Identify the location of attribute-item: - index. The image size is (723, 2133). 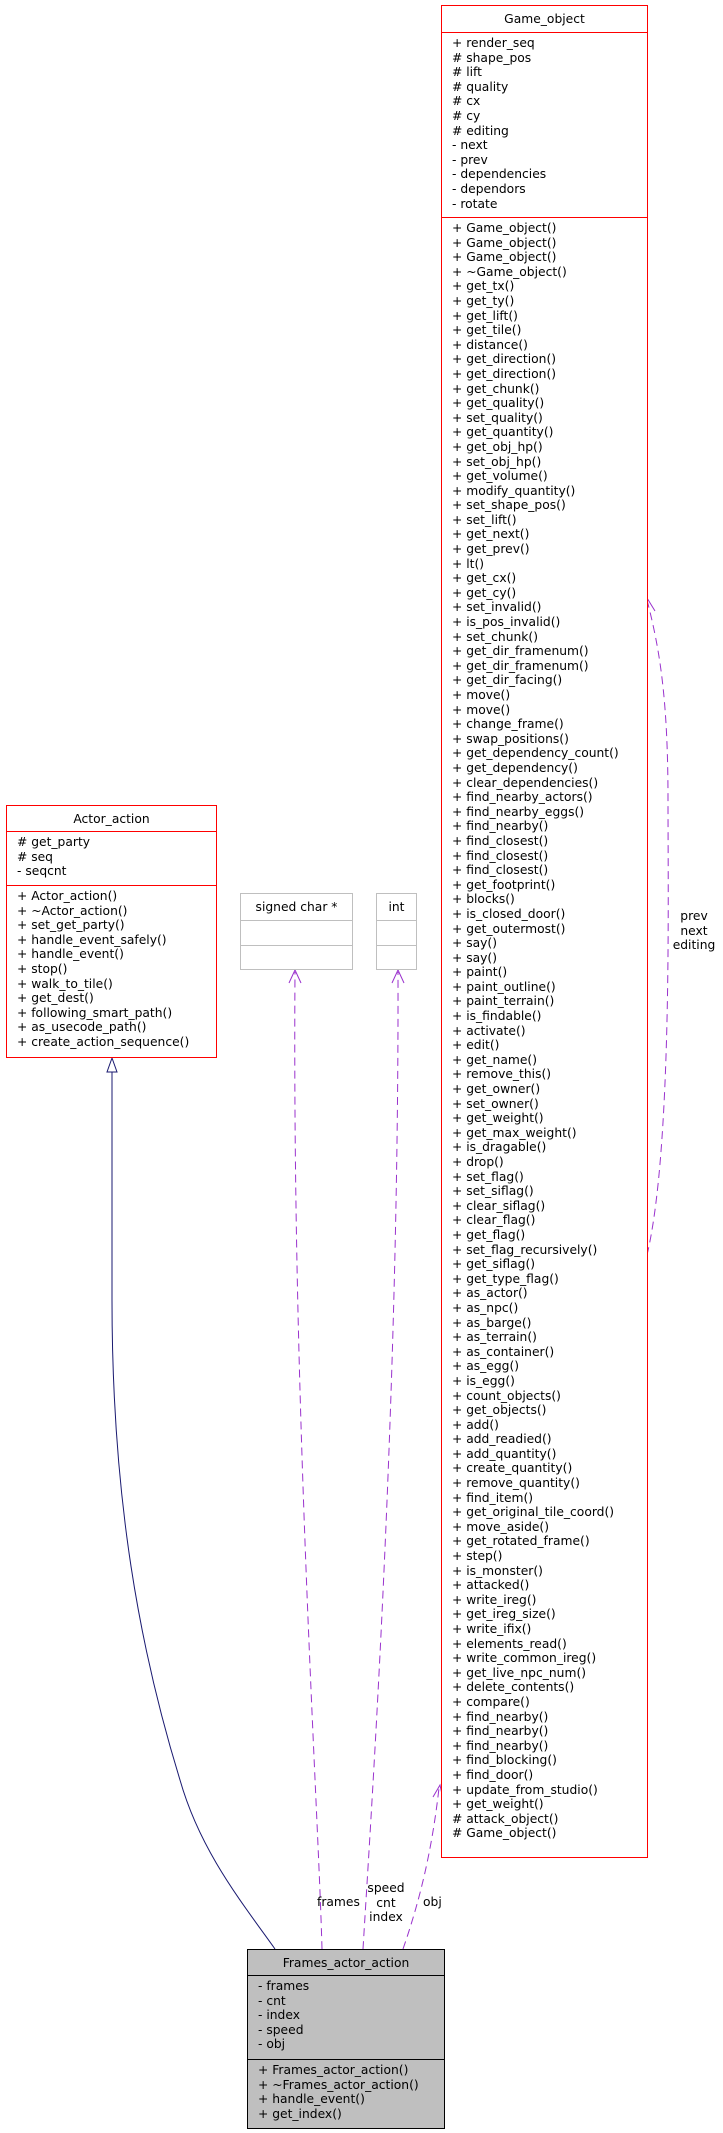
(279, 2015).